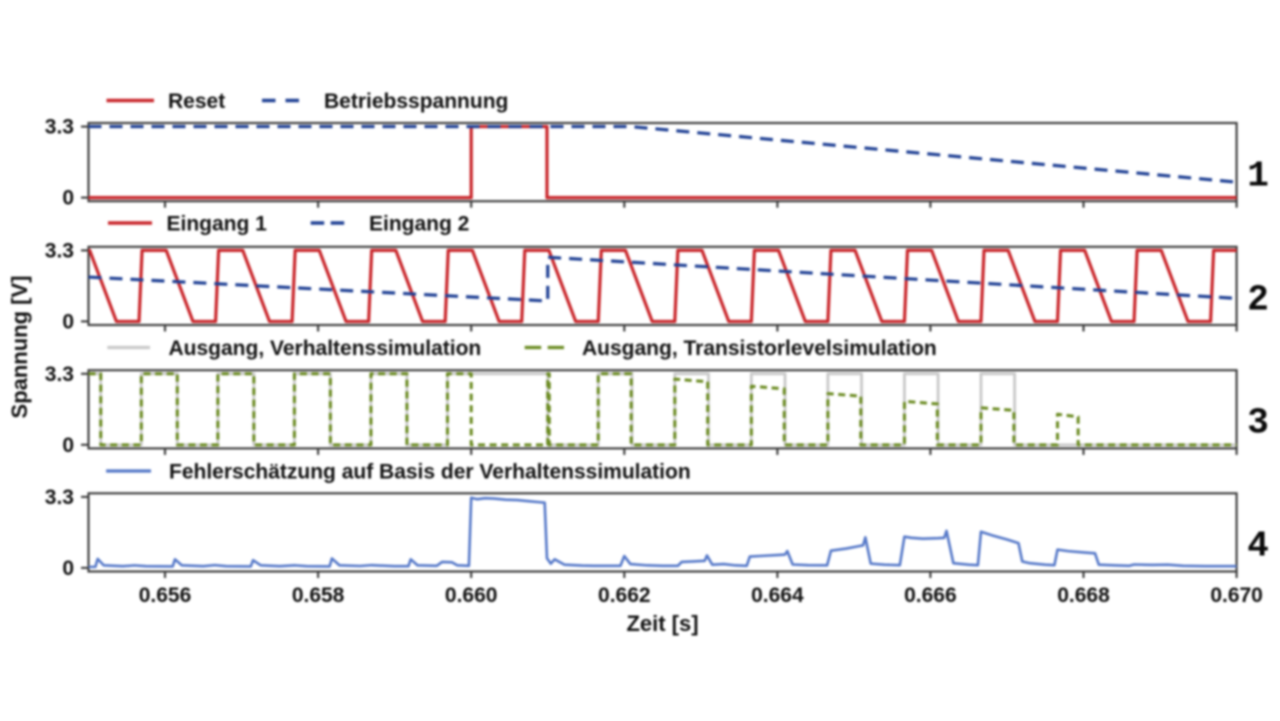 The height and width of the screenshot is (721, 1280). What do you see at coordinates (325, 348) in the screenshot?
I see `svg-text: Ausgang, Verhaltenssimulation` at bounding box center [325, 348].